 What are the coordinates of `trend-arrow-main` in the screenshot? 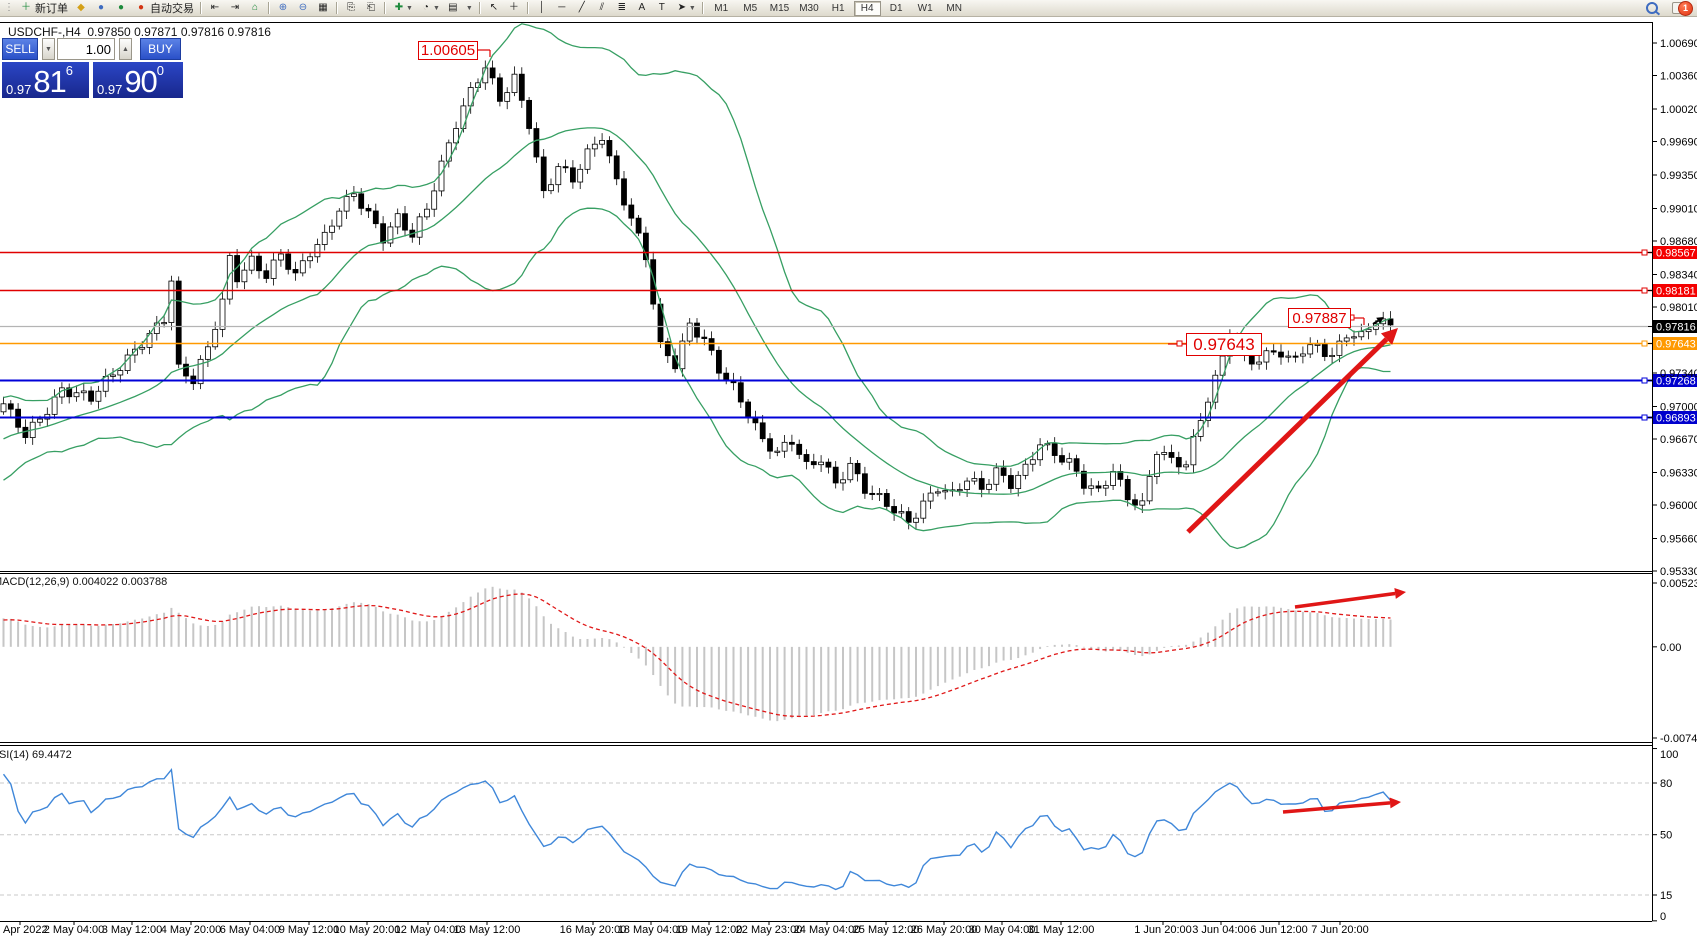 It's located at (1292, 431).